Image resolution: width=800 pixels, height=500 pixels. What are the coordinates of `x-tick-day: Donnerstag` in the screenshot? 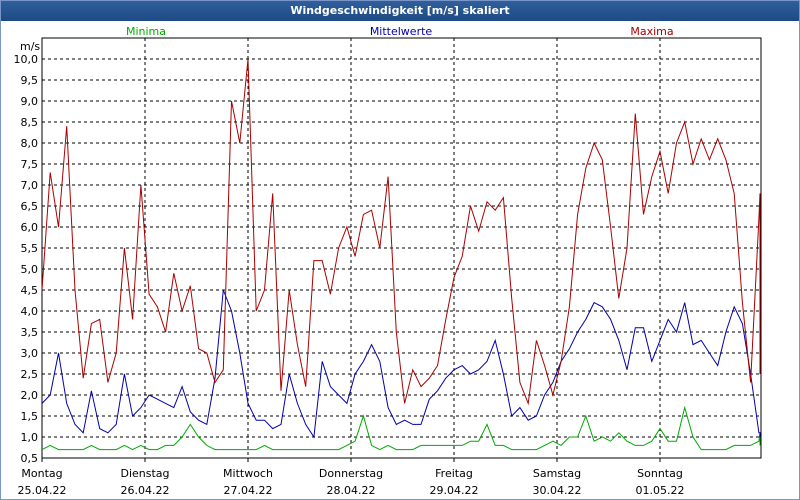 It's located at (351, 473).